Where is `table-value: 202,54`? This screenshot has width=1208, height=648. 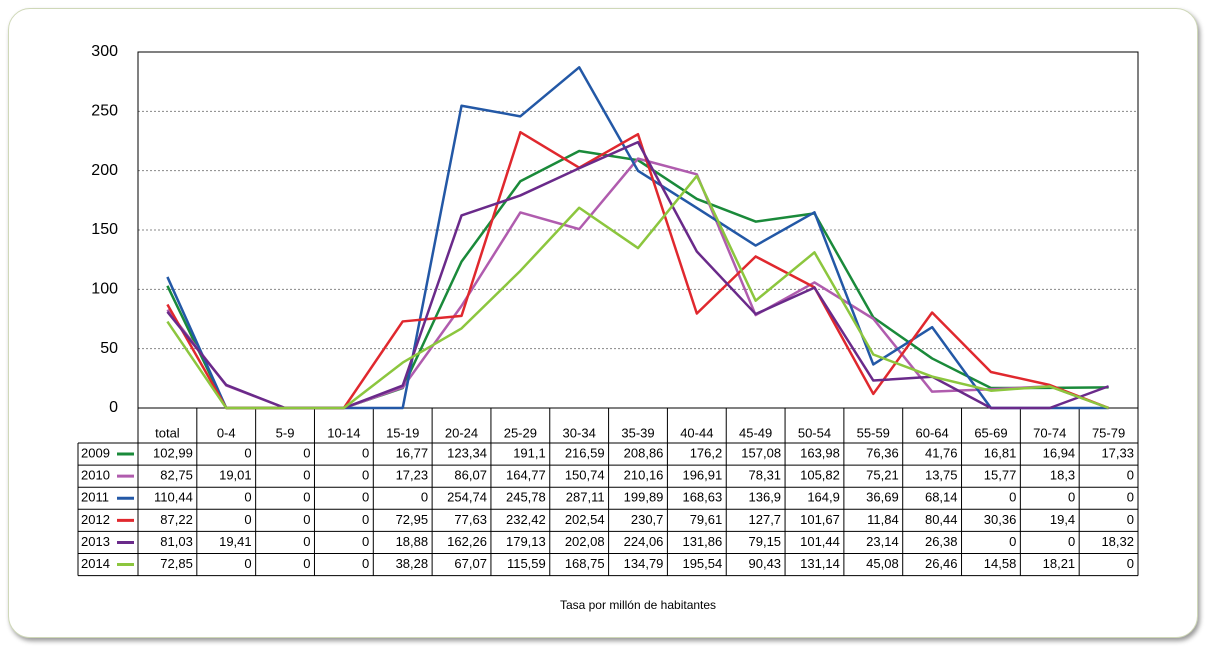 table-value: 202,54 is located at coordinates (585, 519).